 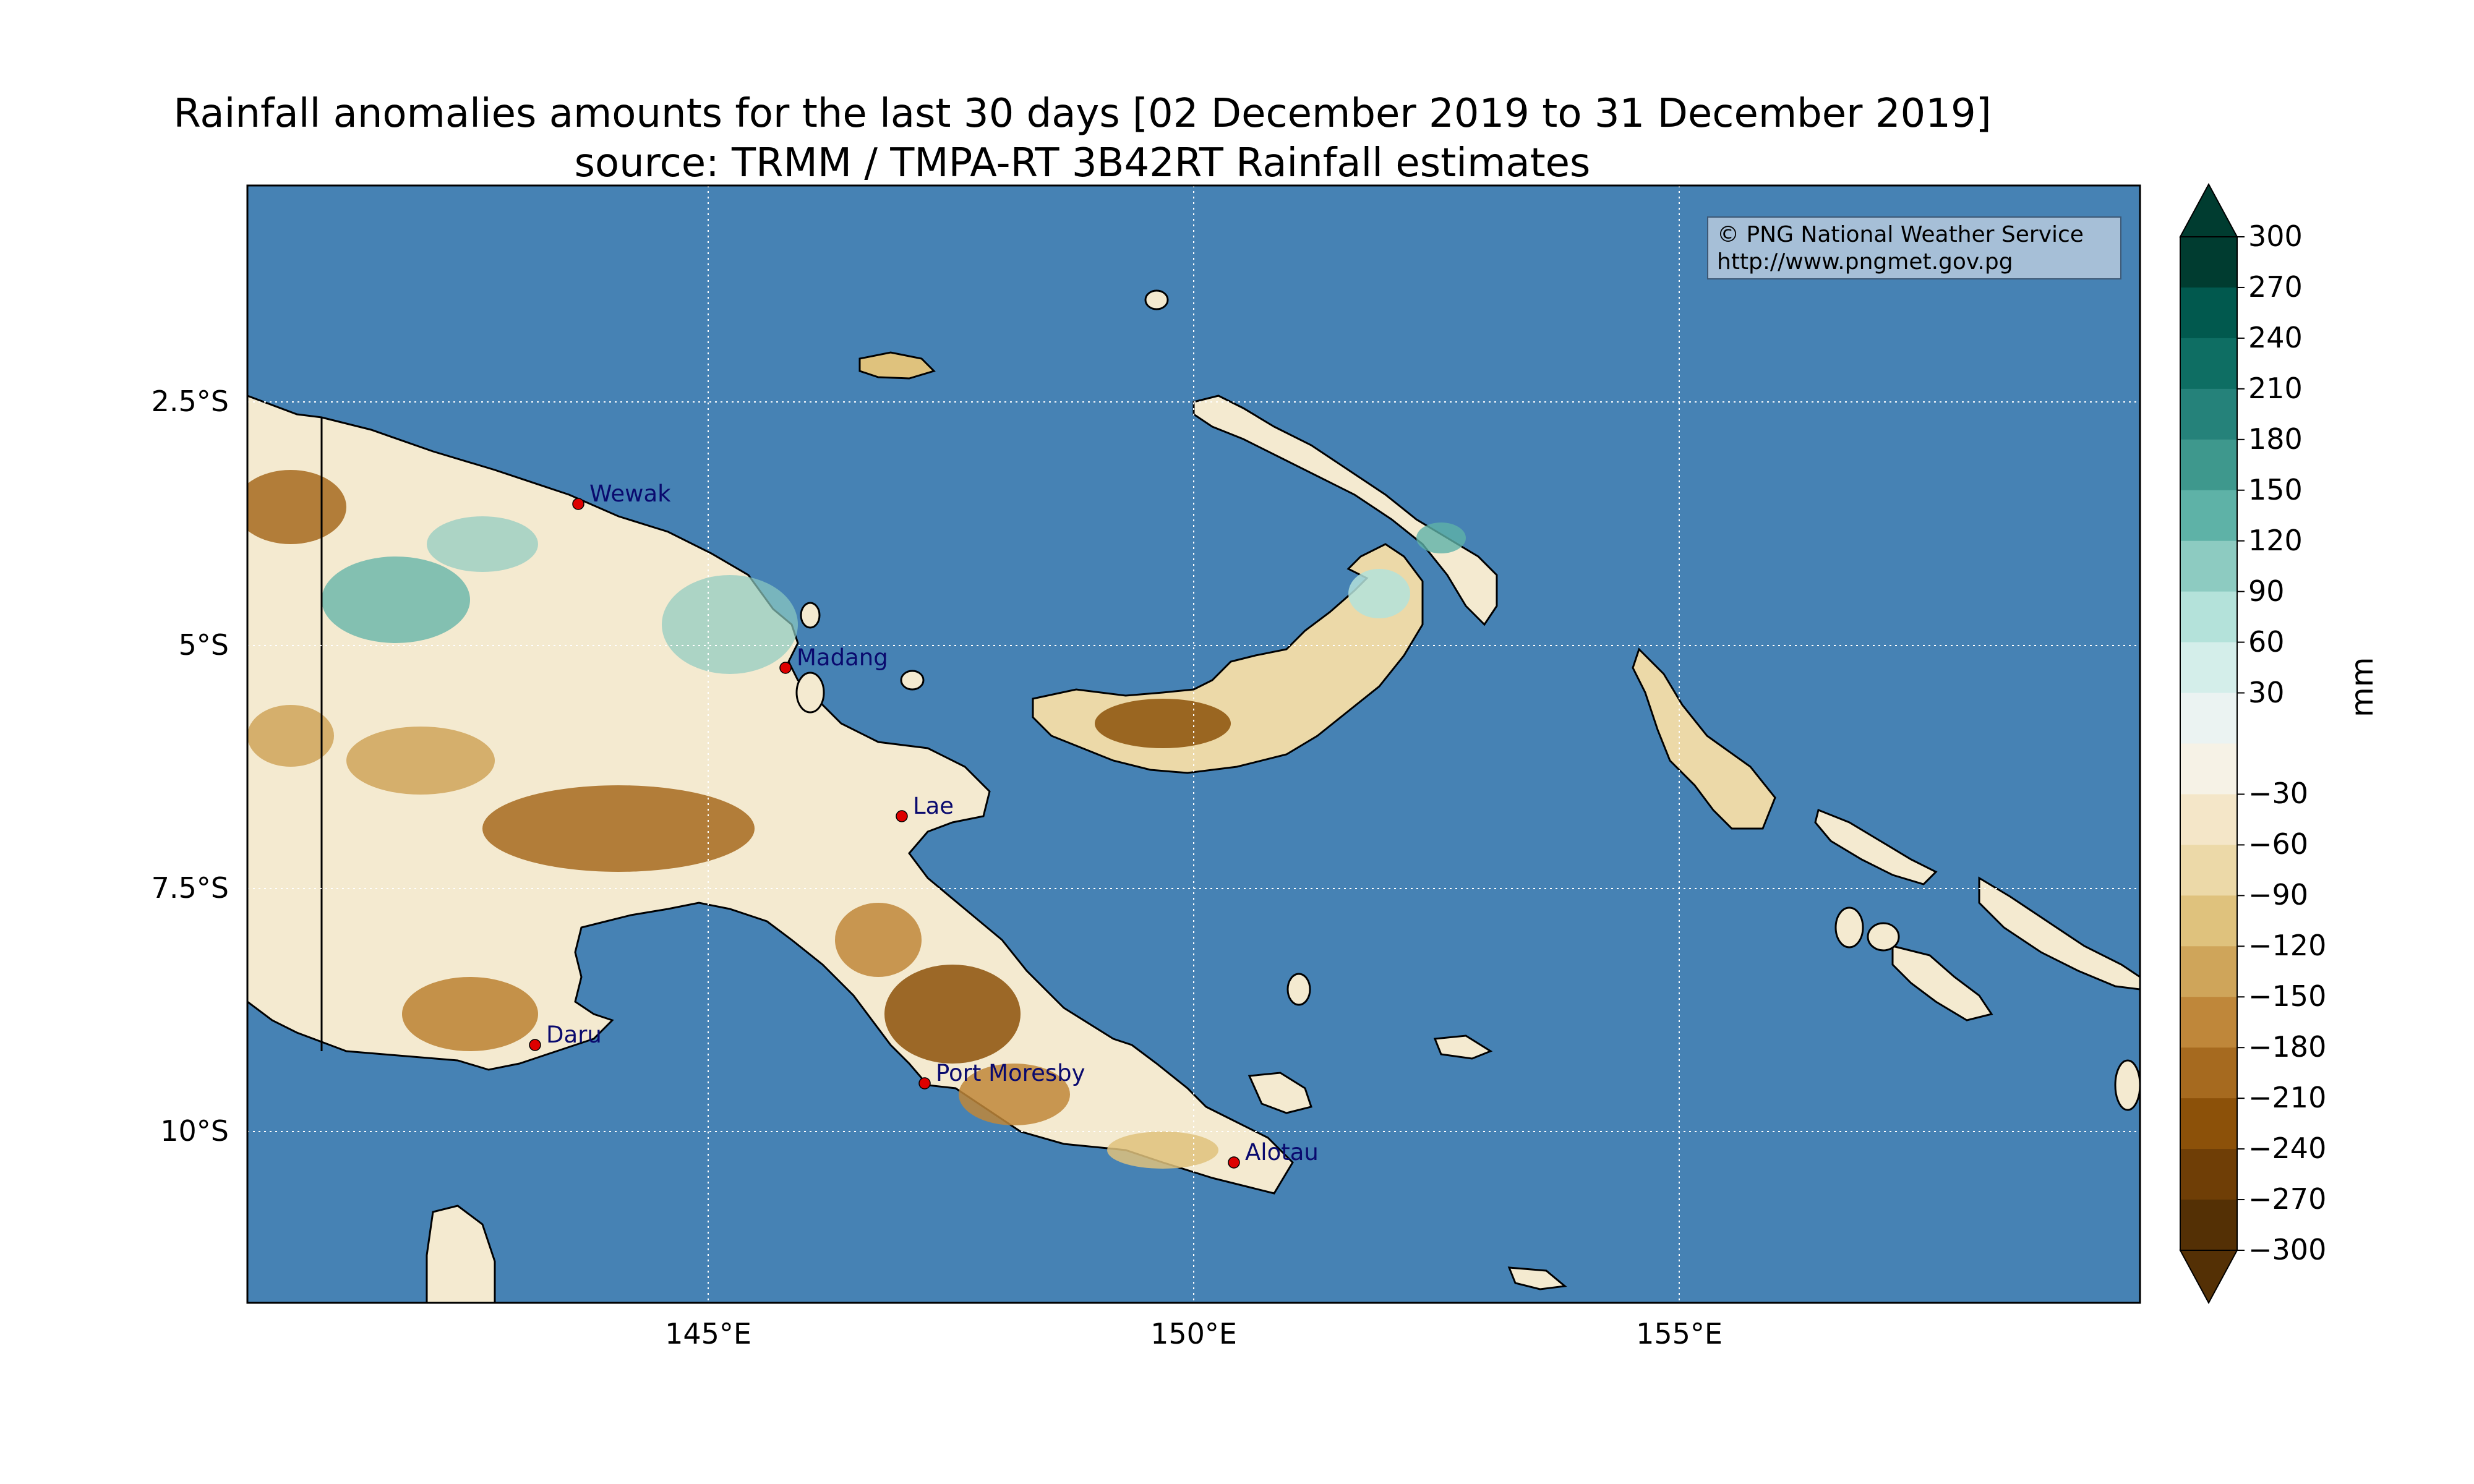 I want to click on colorbar-tick-label: −210, so click(x=2287, y=1098).